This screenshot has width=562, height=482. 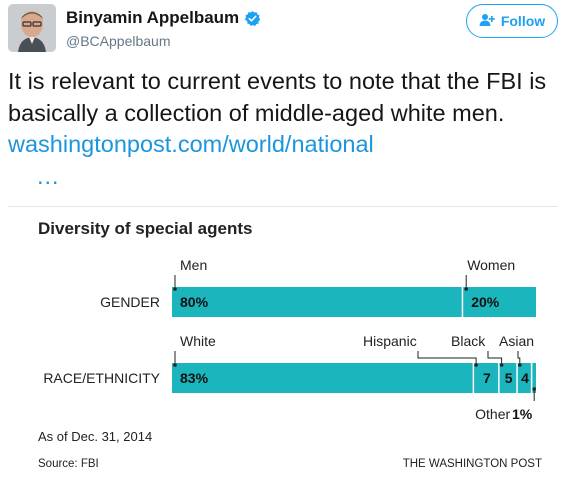 I want to click on category-label-men: Men, so click(x=193, y=265).